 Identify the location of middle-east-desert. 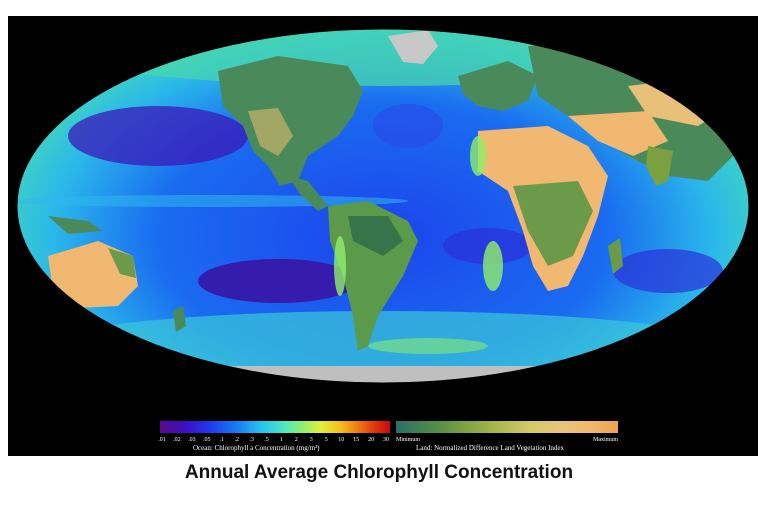
(618, 133).